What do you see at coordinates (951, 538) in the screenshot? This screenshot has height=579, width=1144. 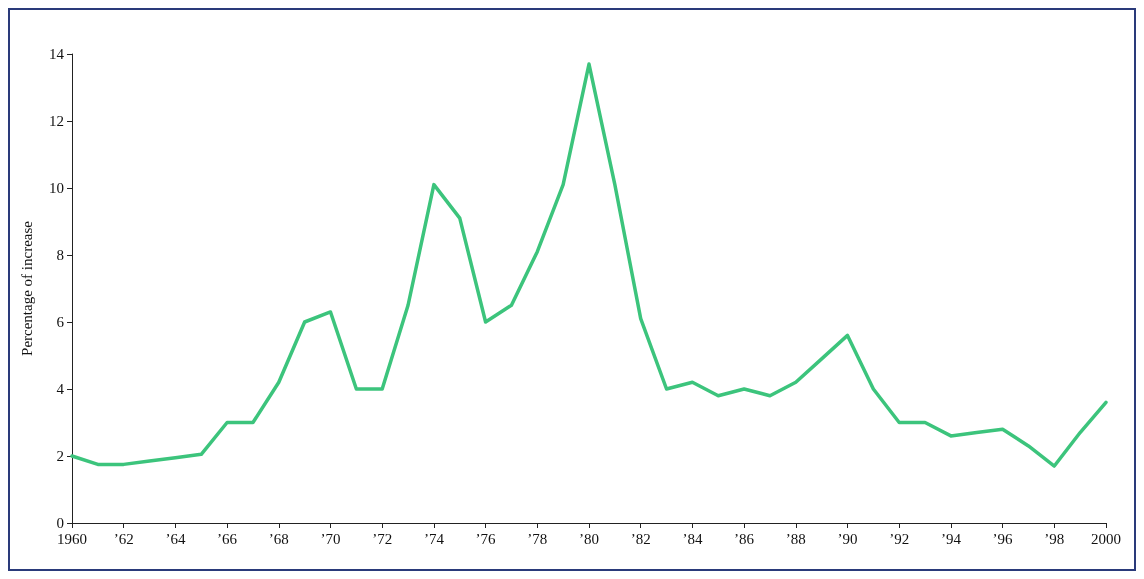 I see `x-tick-label: ’94` at bounding box center [951, 538].